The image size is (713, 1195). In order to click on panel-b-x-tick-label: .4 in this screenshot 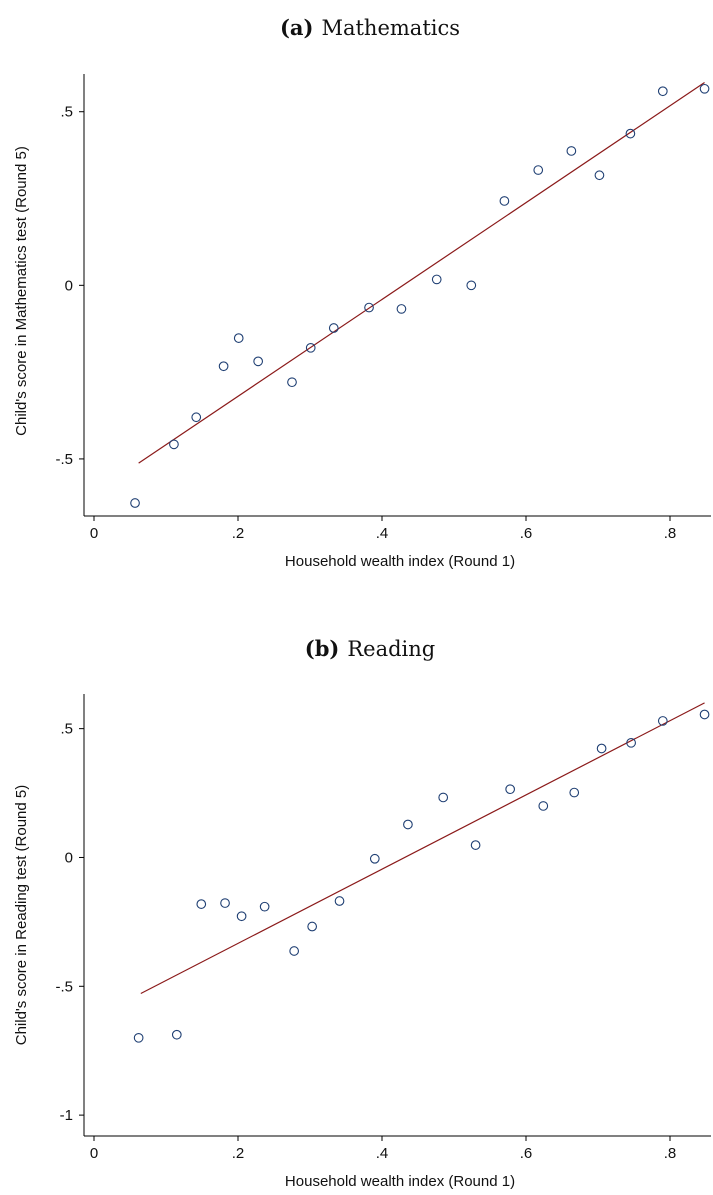, I will do `click(382, 1153)`.